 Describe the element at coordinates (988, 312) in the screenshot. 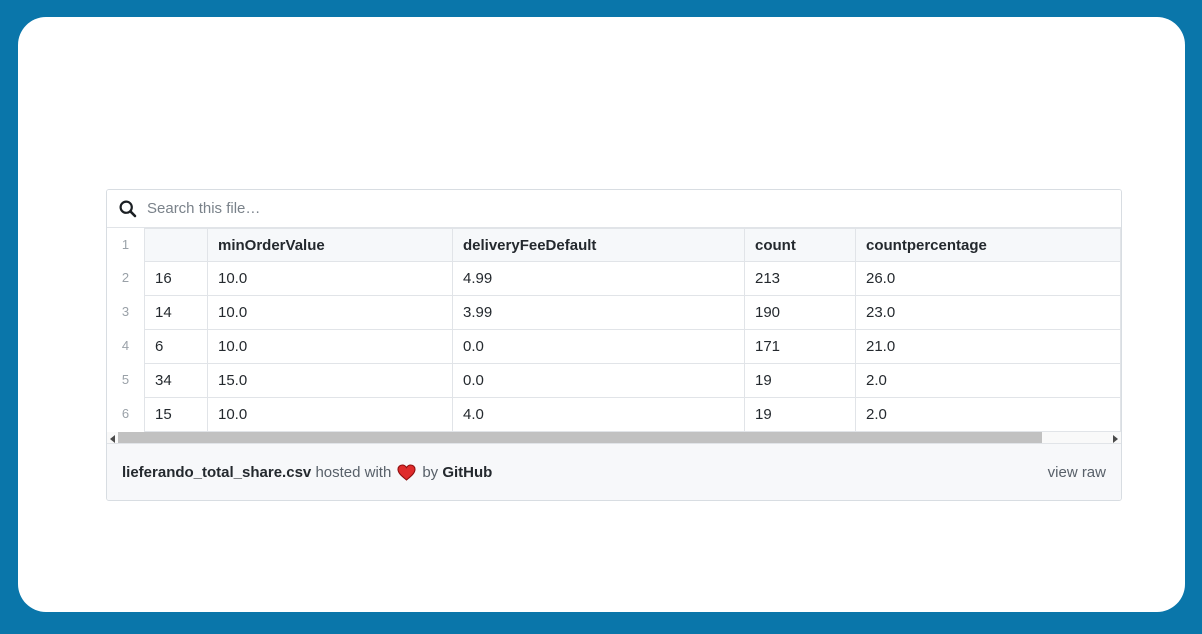

I see `table-cell: 23.0` at that location.